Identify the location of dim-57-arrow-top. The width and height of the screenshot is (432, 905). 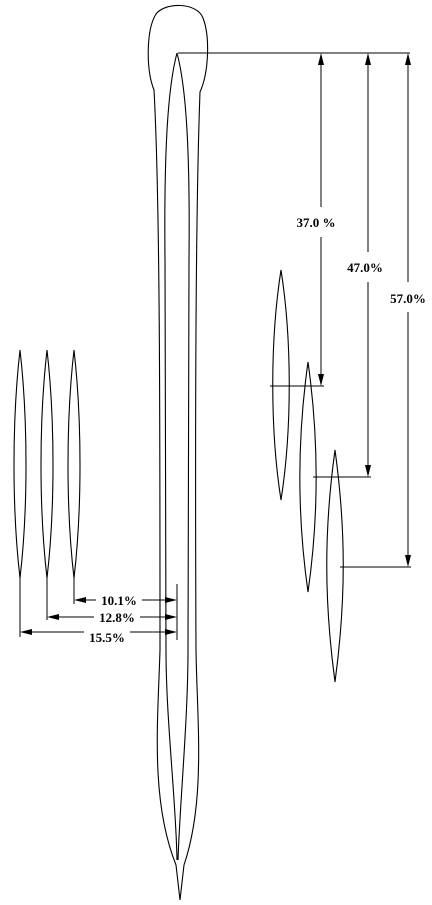
(408, 59).